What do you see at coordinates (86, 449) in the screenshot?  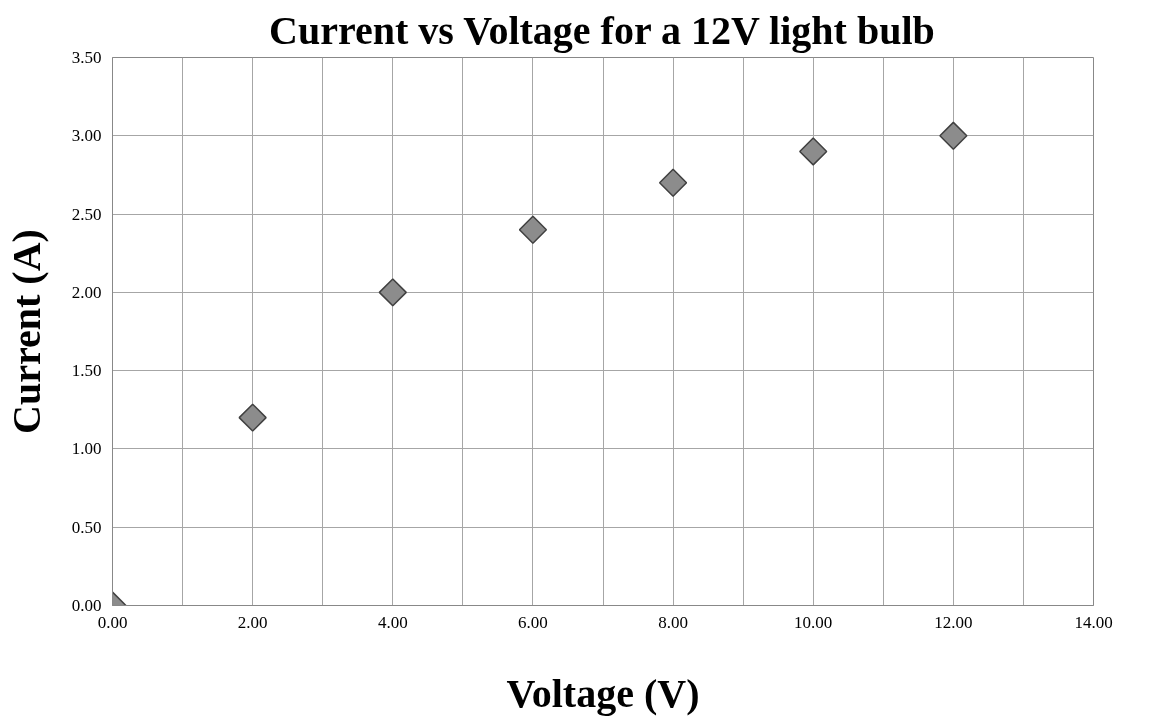 I see `y-tick-label: 1.00` at bounding box center [86, 449].